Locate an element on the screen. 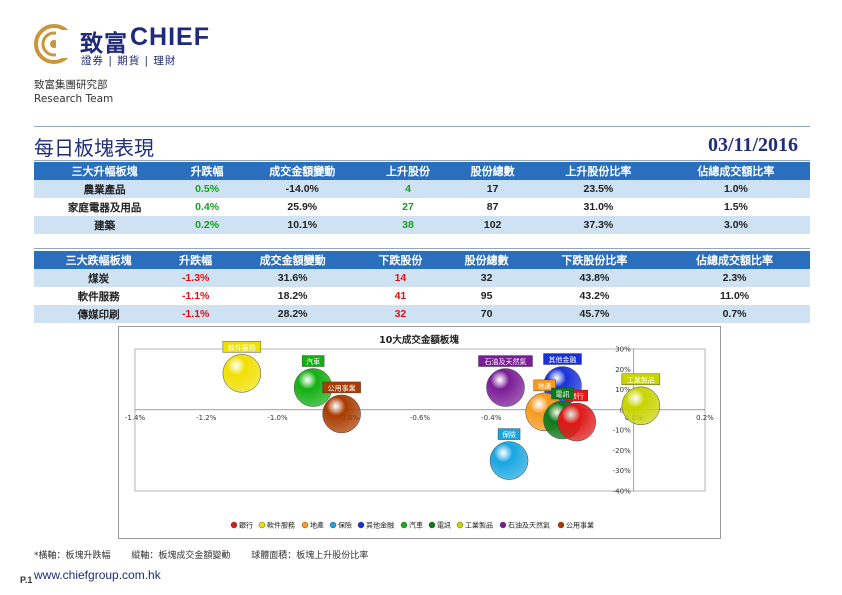  x-tick-label: -1.0% is located at coordinates (277, 418).